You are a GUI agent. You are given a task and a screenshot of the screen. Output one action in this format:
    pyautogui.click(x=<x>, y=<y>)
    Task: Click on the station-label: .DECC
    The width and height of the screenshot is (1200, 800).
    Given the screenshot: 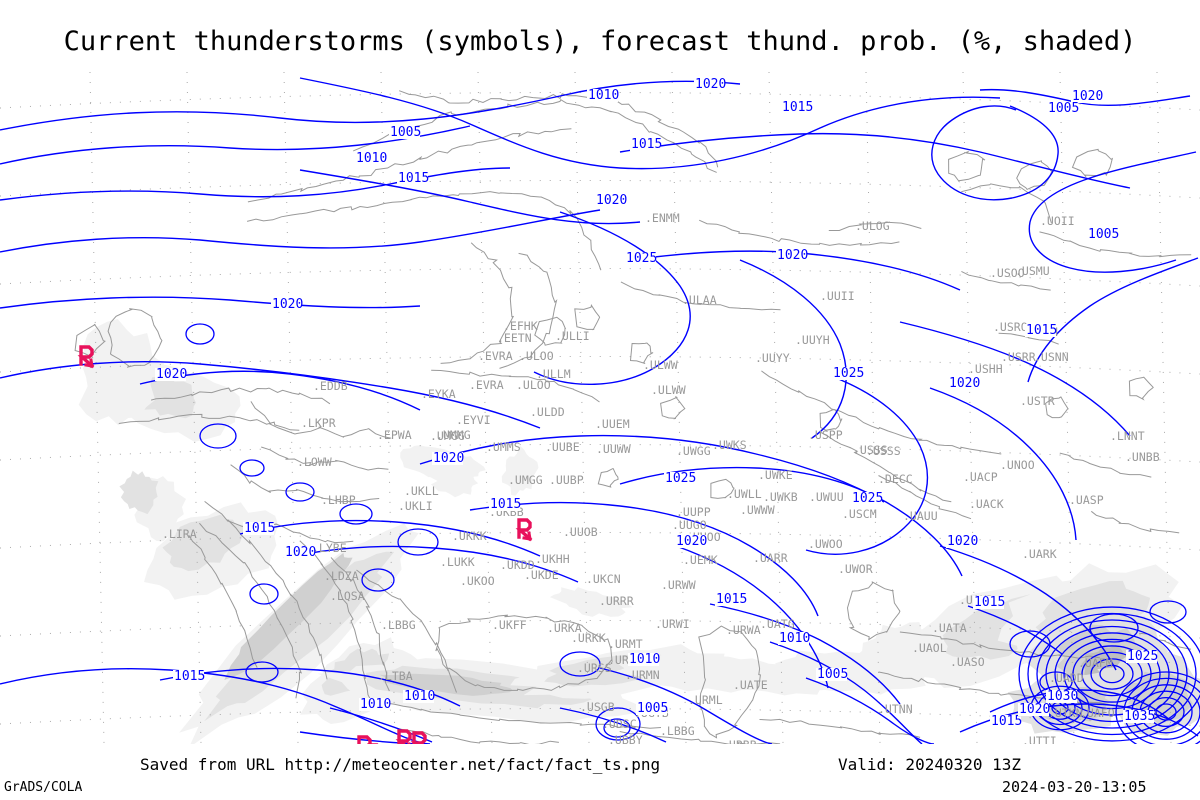 What is the action you would take?
    pyautogui.click(x=895, y=479)
    